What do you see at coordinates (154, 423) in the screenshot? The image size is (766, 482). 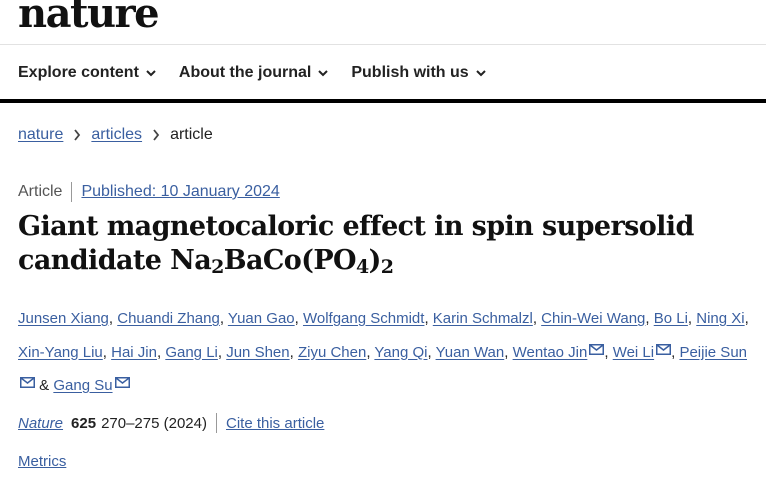 I see `journal-pages-year: 270–275 (2024)` at bounding box center [154, 423].